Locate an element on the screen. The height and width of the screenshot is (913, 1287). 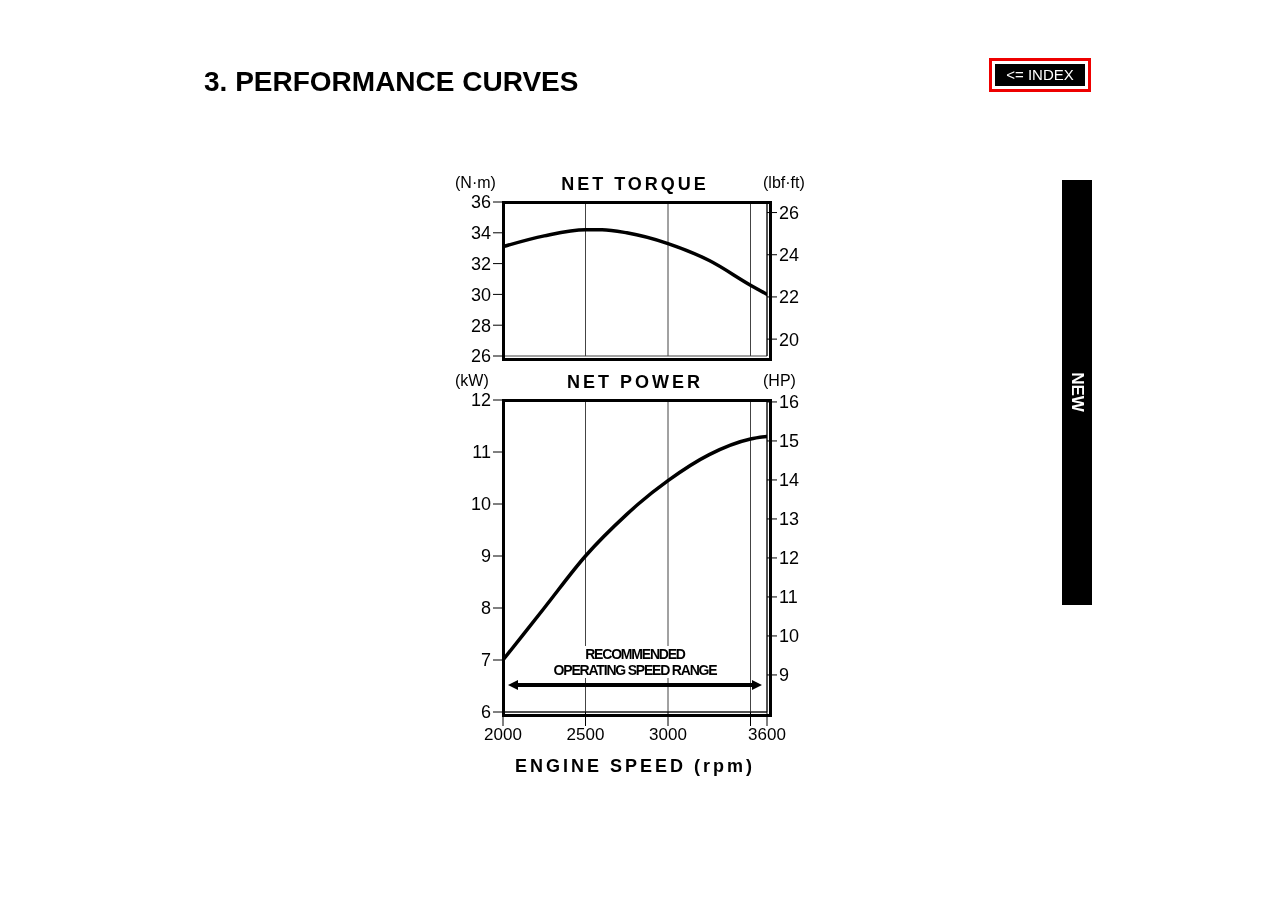
y2-tick-label: 11 is located at coordinates (788, 597).